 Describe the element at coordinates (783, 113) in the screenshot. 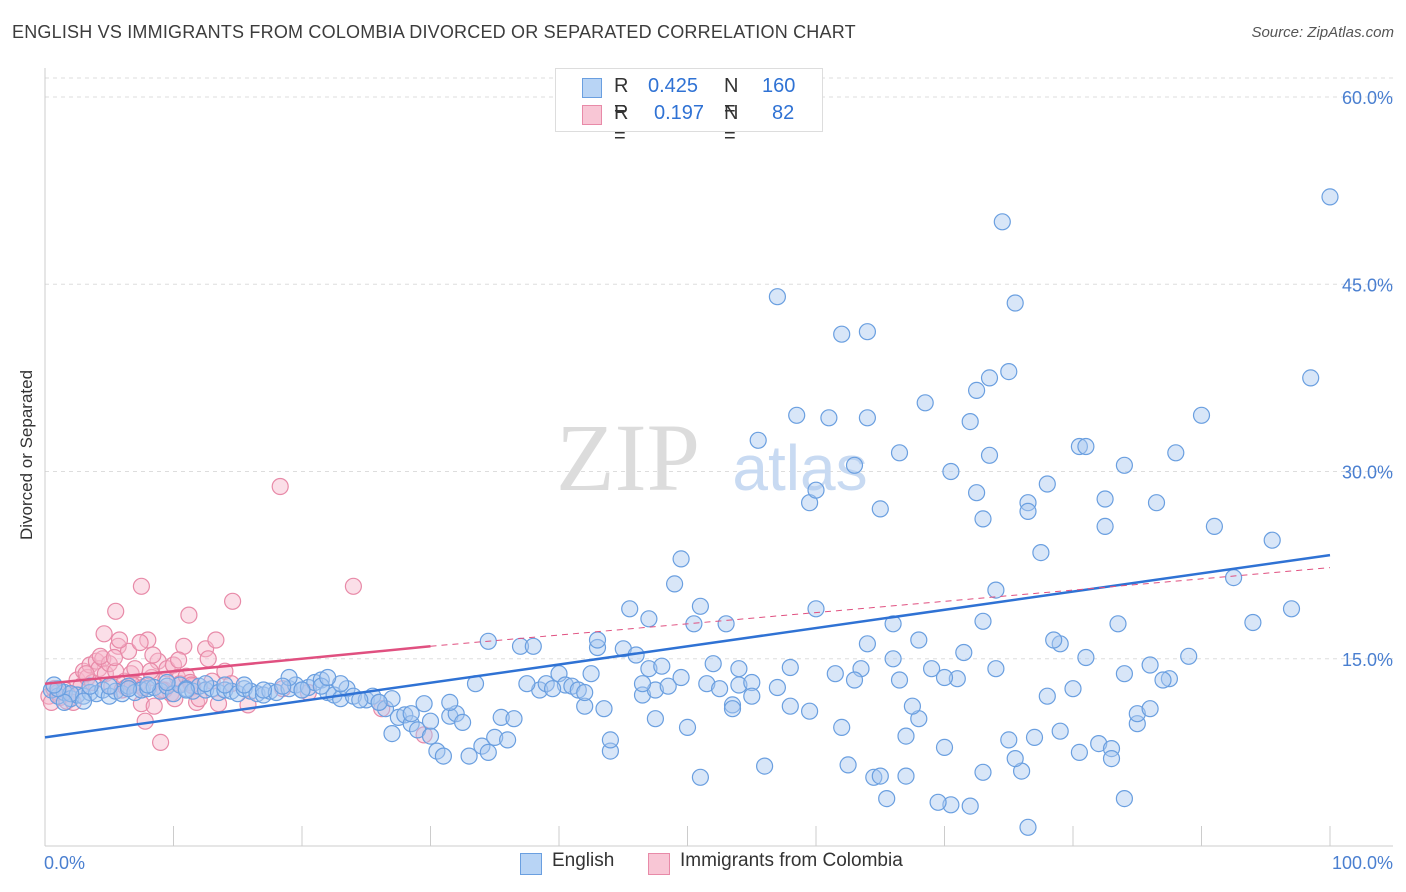

I see `legend-n-value: 82` at that location.